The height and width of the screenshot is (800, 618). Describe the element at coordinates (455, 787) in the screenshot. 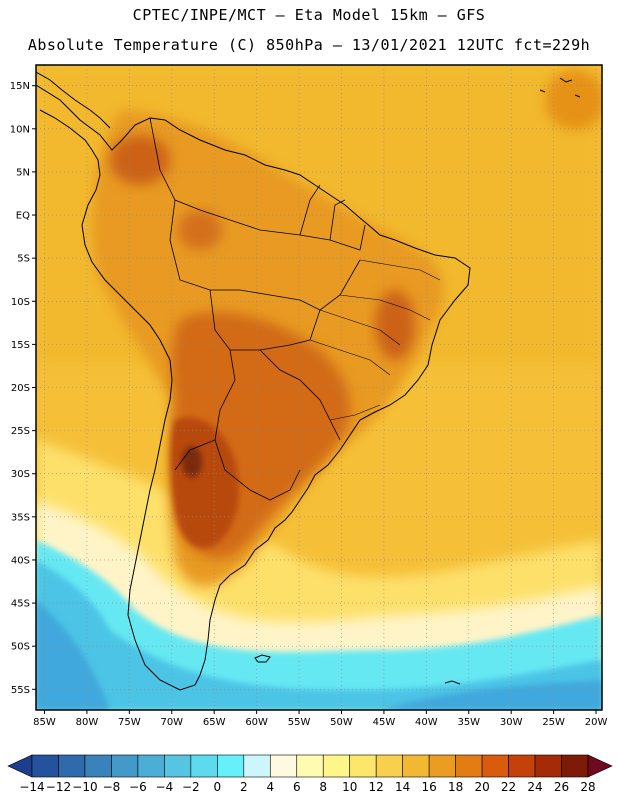

I see `colorbar-label: 18` at that location.